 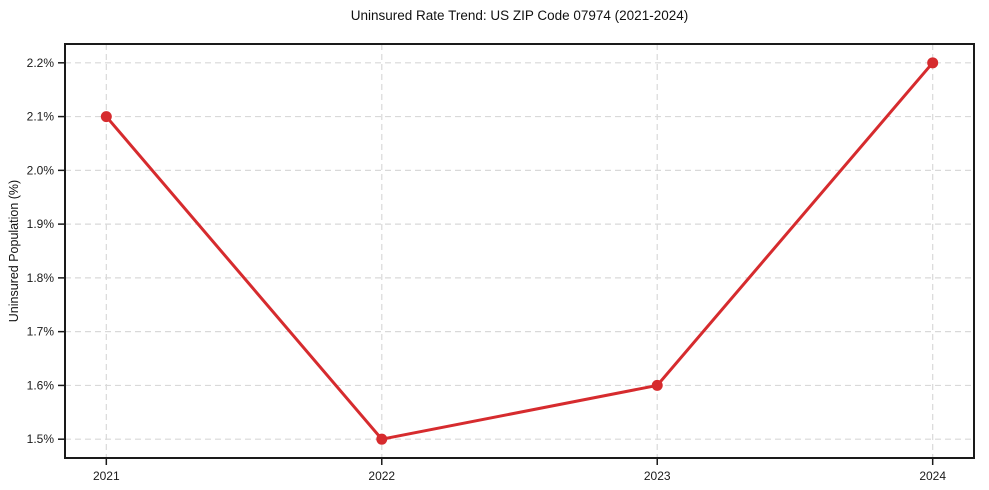 What do you see at coordinates (381, 476) in the screenshot?
I see `x-tick-label: 2022` at bounding box center [381, 476].